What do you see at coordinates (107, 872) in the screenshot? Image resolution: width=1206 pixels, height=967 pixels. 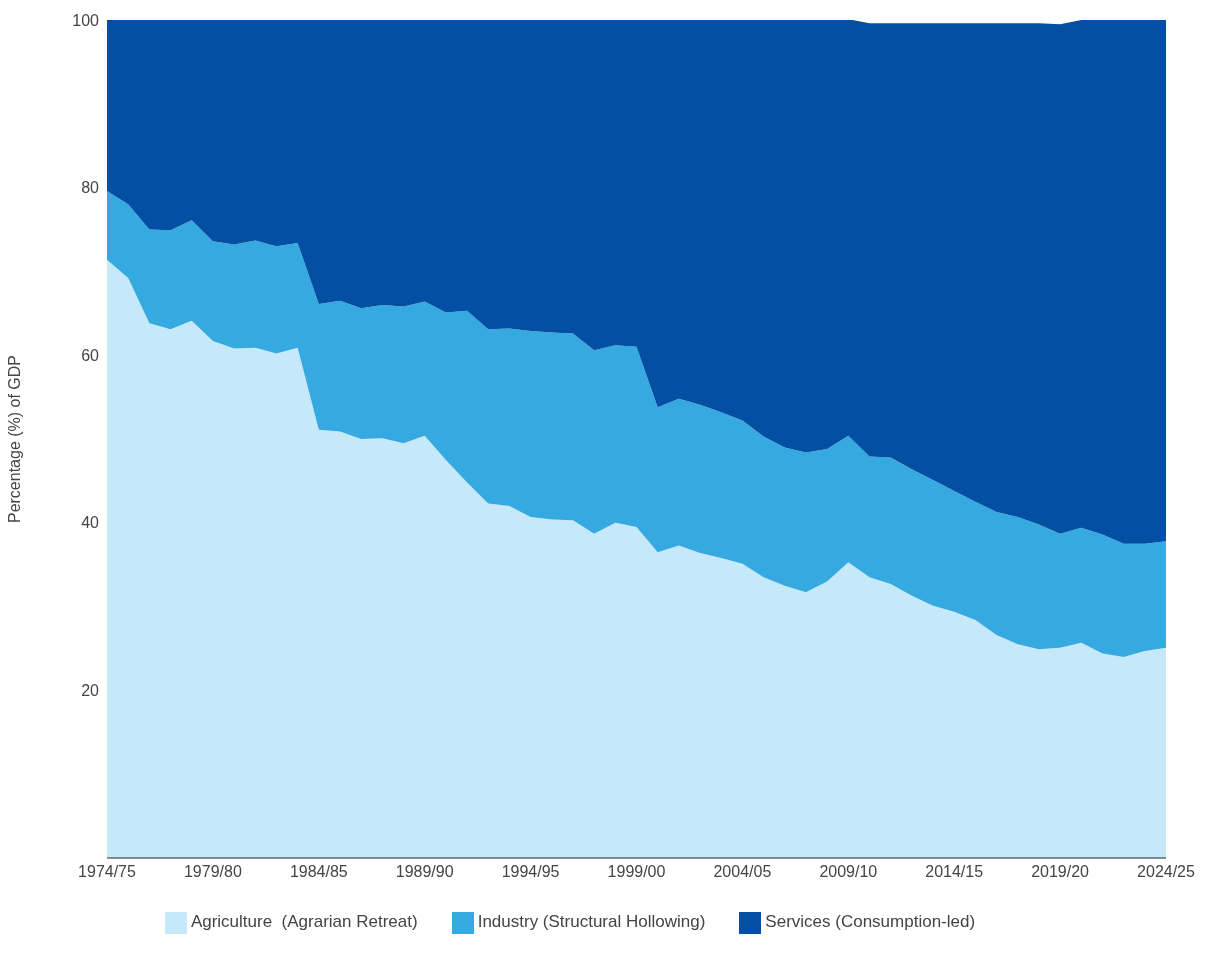 I see `x-tick-label: 1974/75` at bounding box center [107, 872].